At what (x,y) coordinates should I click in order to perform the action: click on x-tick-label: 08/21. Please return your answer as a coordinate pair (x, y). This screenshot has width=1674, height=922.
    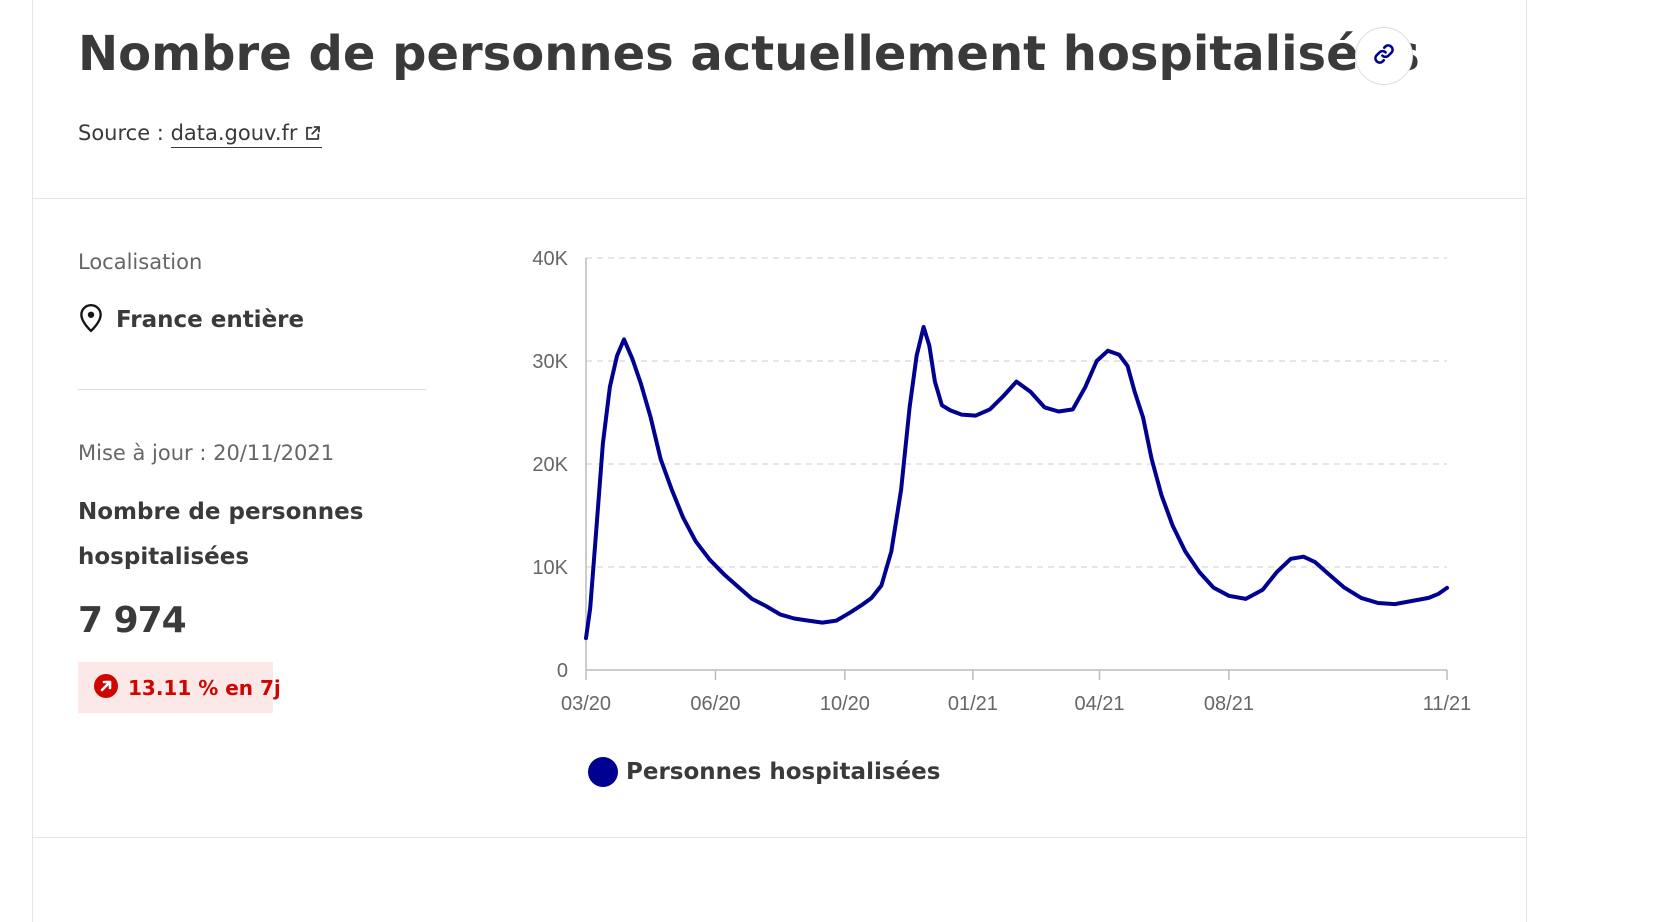
    Looking at the image, I should click on (1229, 704).